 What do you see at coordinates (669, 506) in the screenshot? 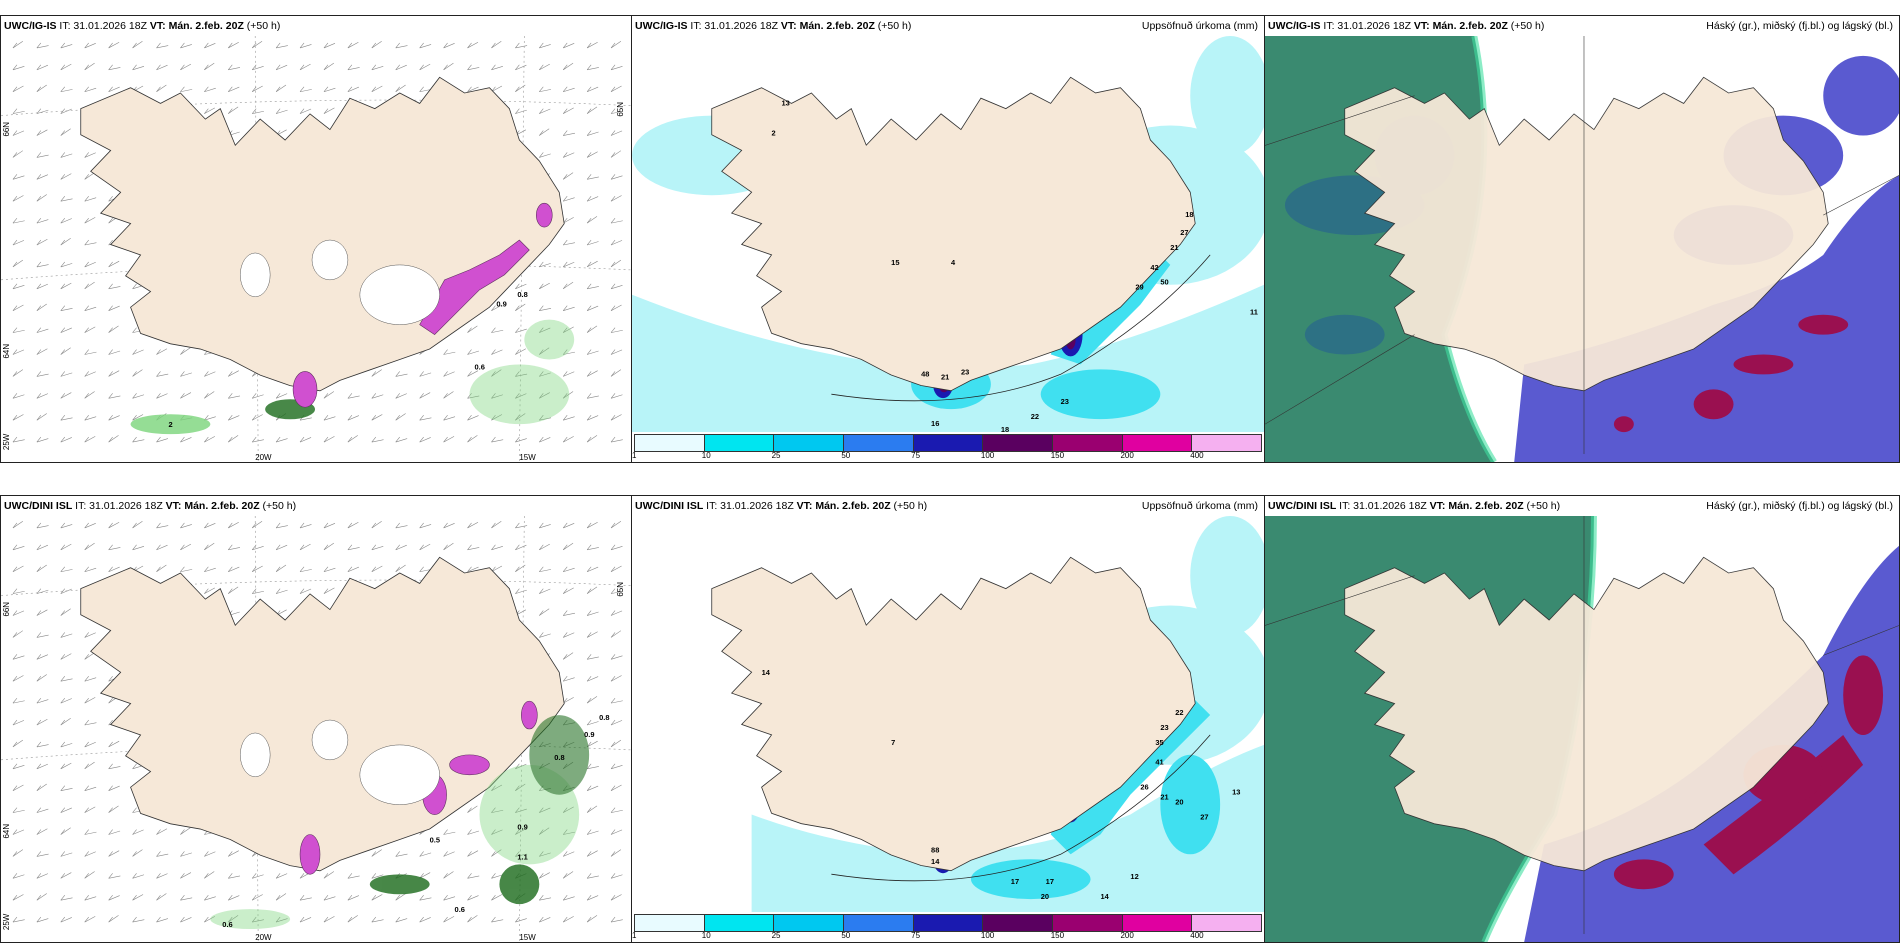
I see `model-label: UWC/DINI ISL` at bounding box center [669, 506].